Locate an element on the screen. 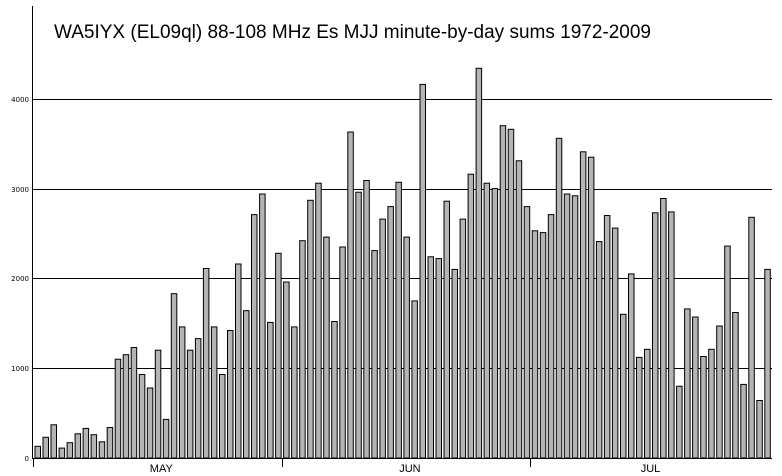 This screenshot has width=782, height=476. y-tick-label-1000: 1000 is located at coordinates (20, 369).